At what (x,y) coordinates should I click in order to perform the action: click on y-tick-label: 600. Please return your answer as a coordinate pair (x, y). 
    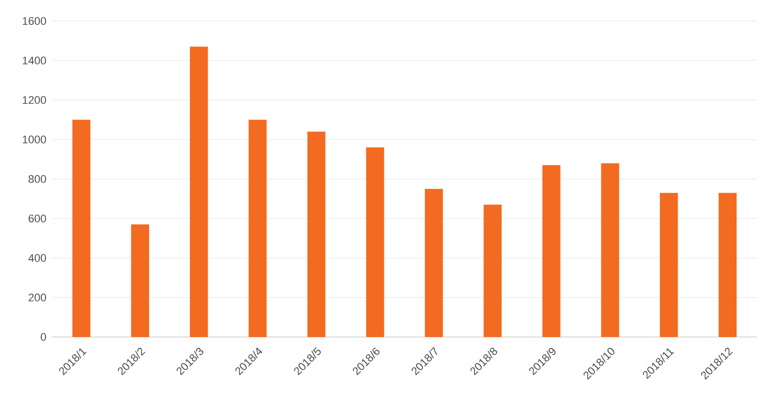
    Looking at the image, I should click on (37, 218).